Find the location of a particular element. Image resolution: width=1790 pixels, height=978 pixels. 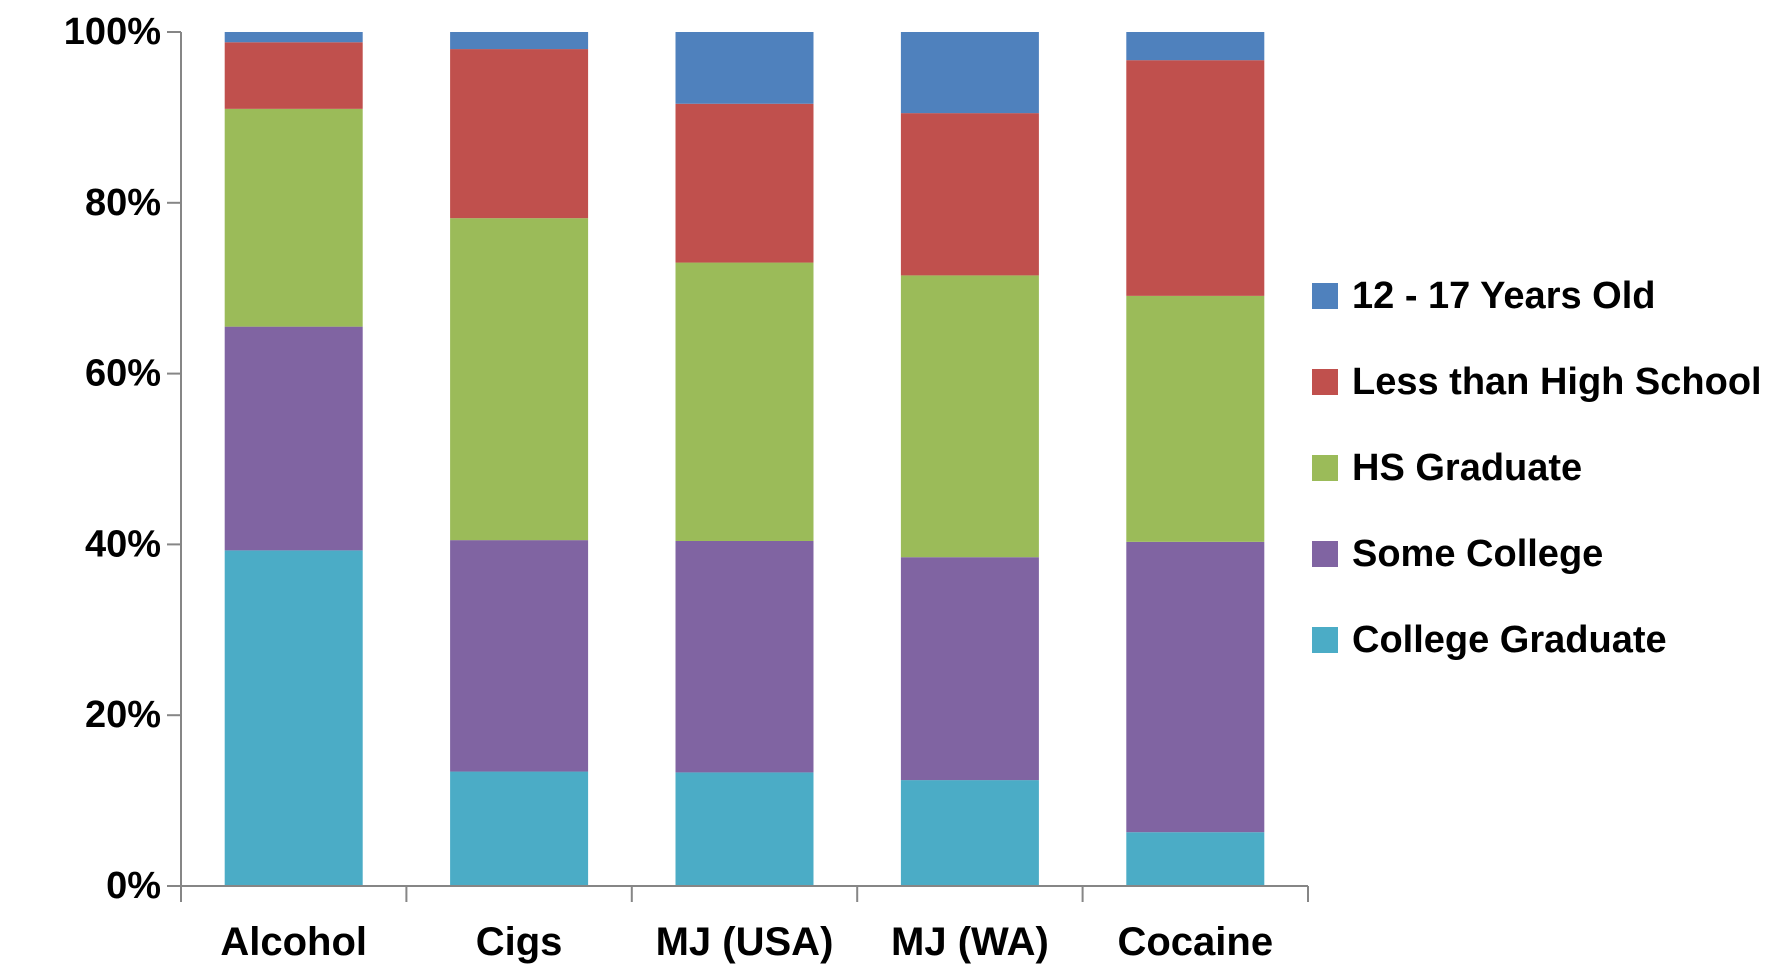

y-tick-labels: 0% 20% 40% 60% 80% 100% is located at coordinates (112, 459).